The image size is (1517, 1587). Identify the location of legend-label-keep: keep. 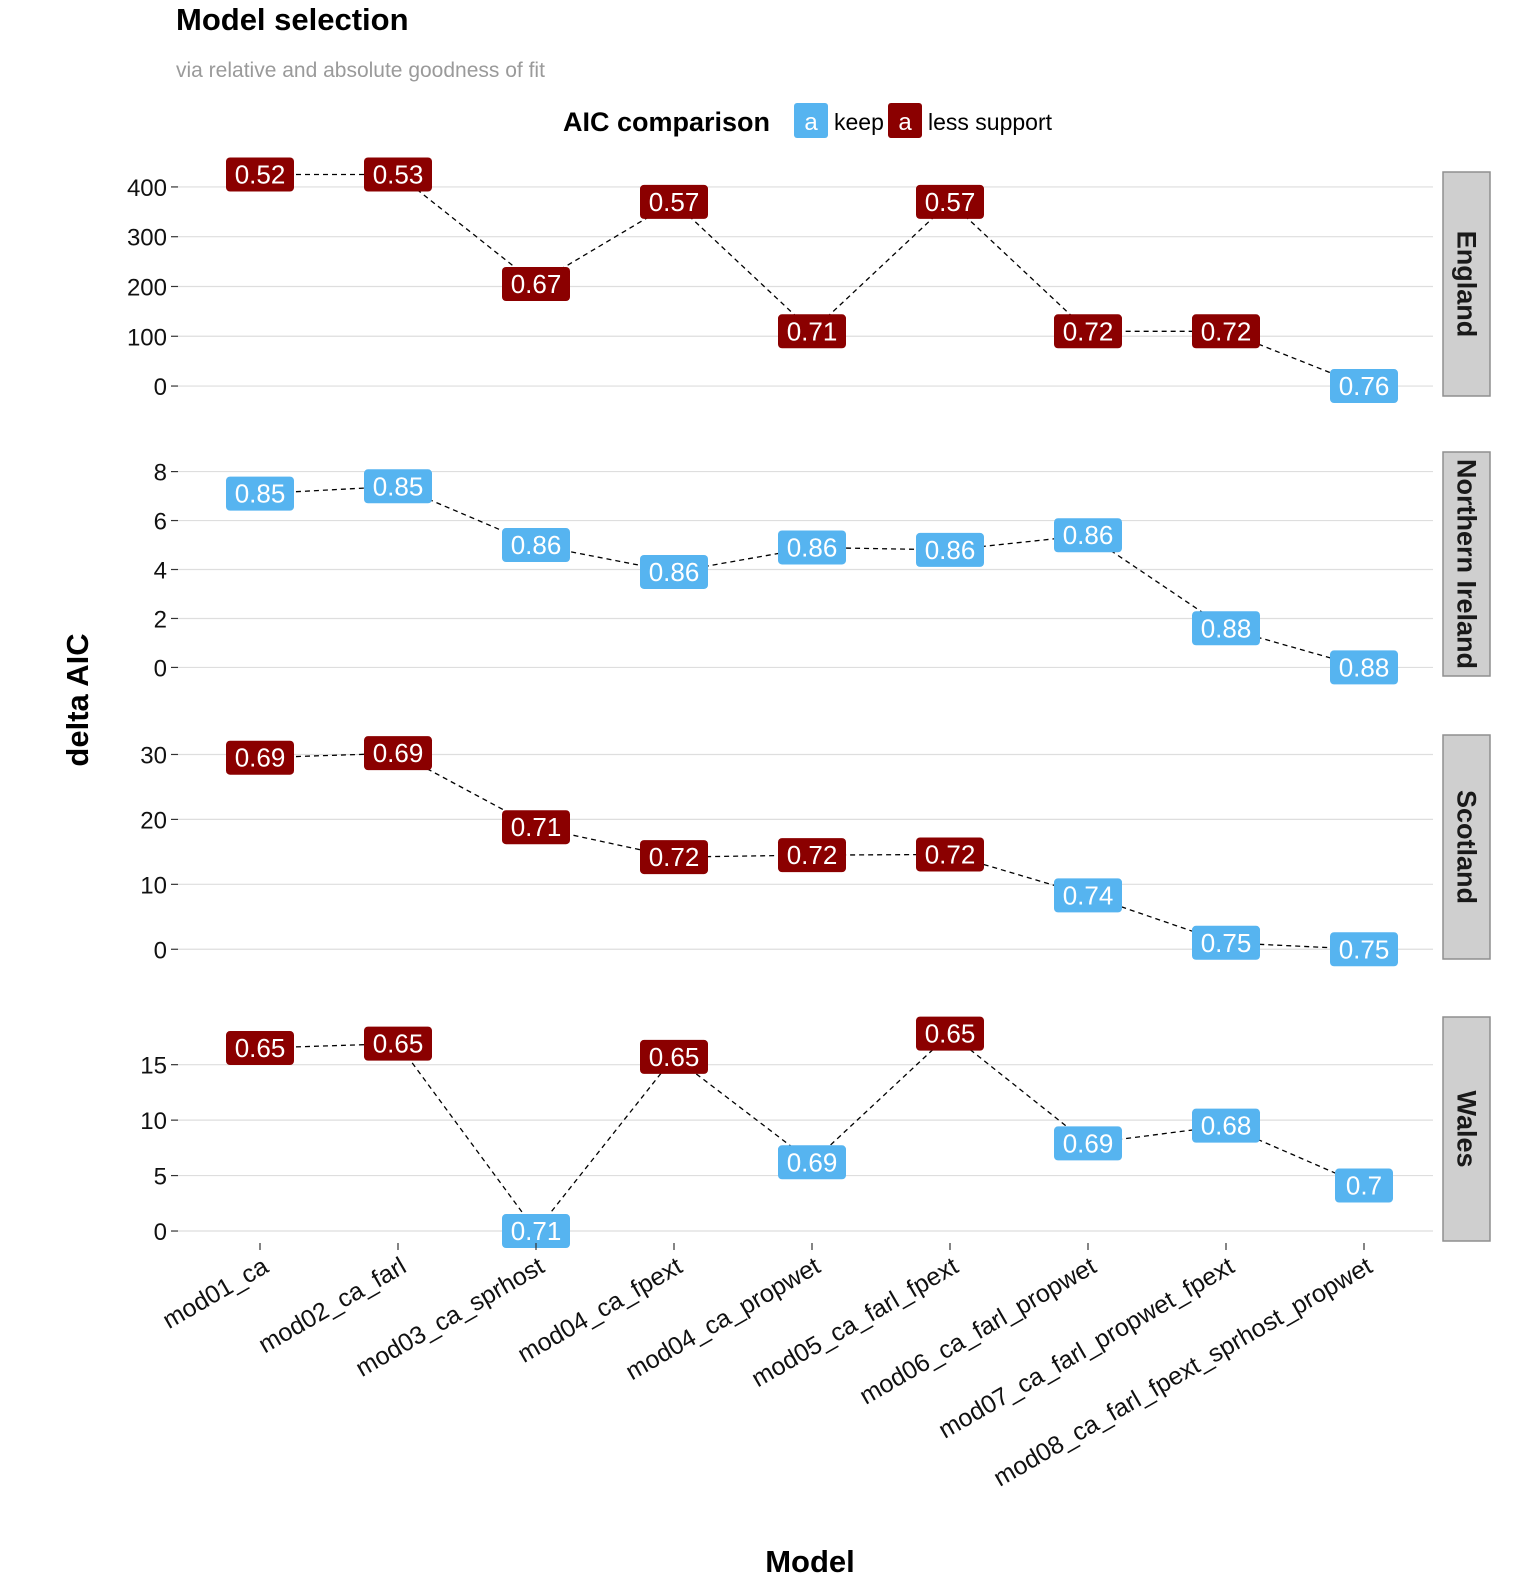
(859, 122).